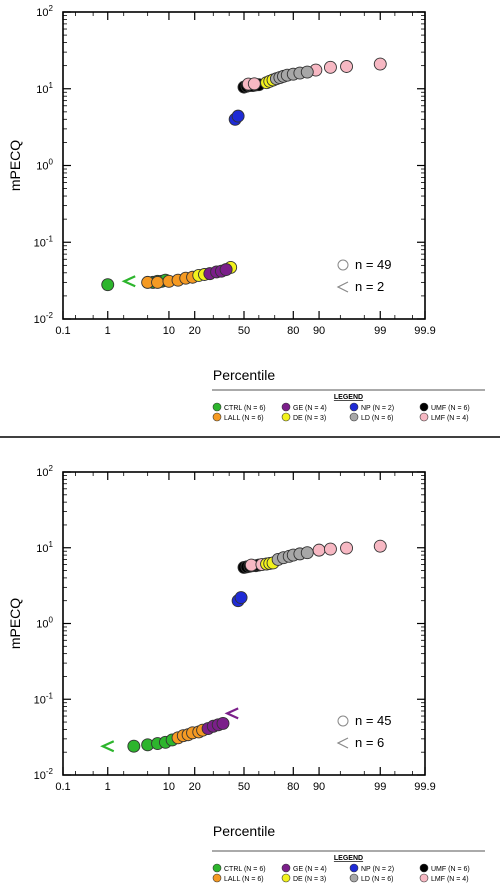 This screenshot has height=890, width=500. What do you see at coordinates (354, 407) in the screenshot?
I see `legend-marker-np` at bounding box center [354, 407].